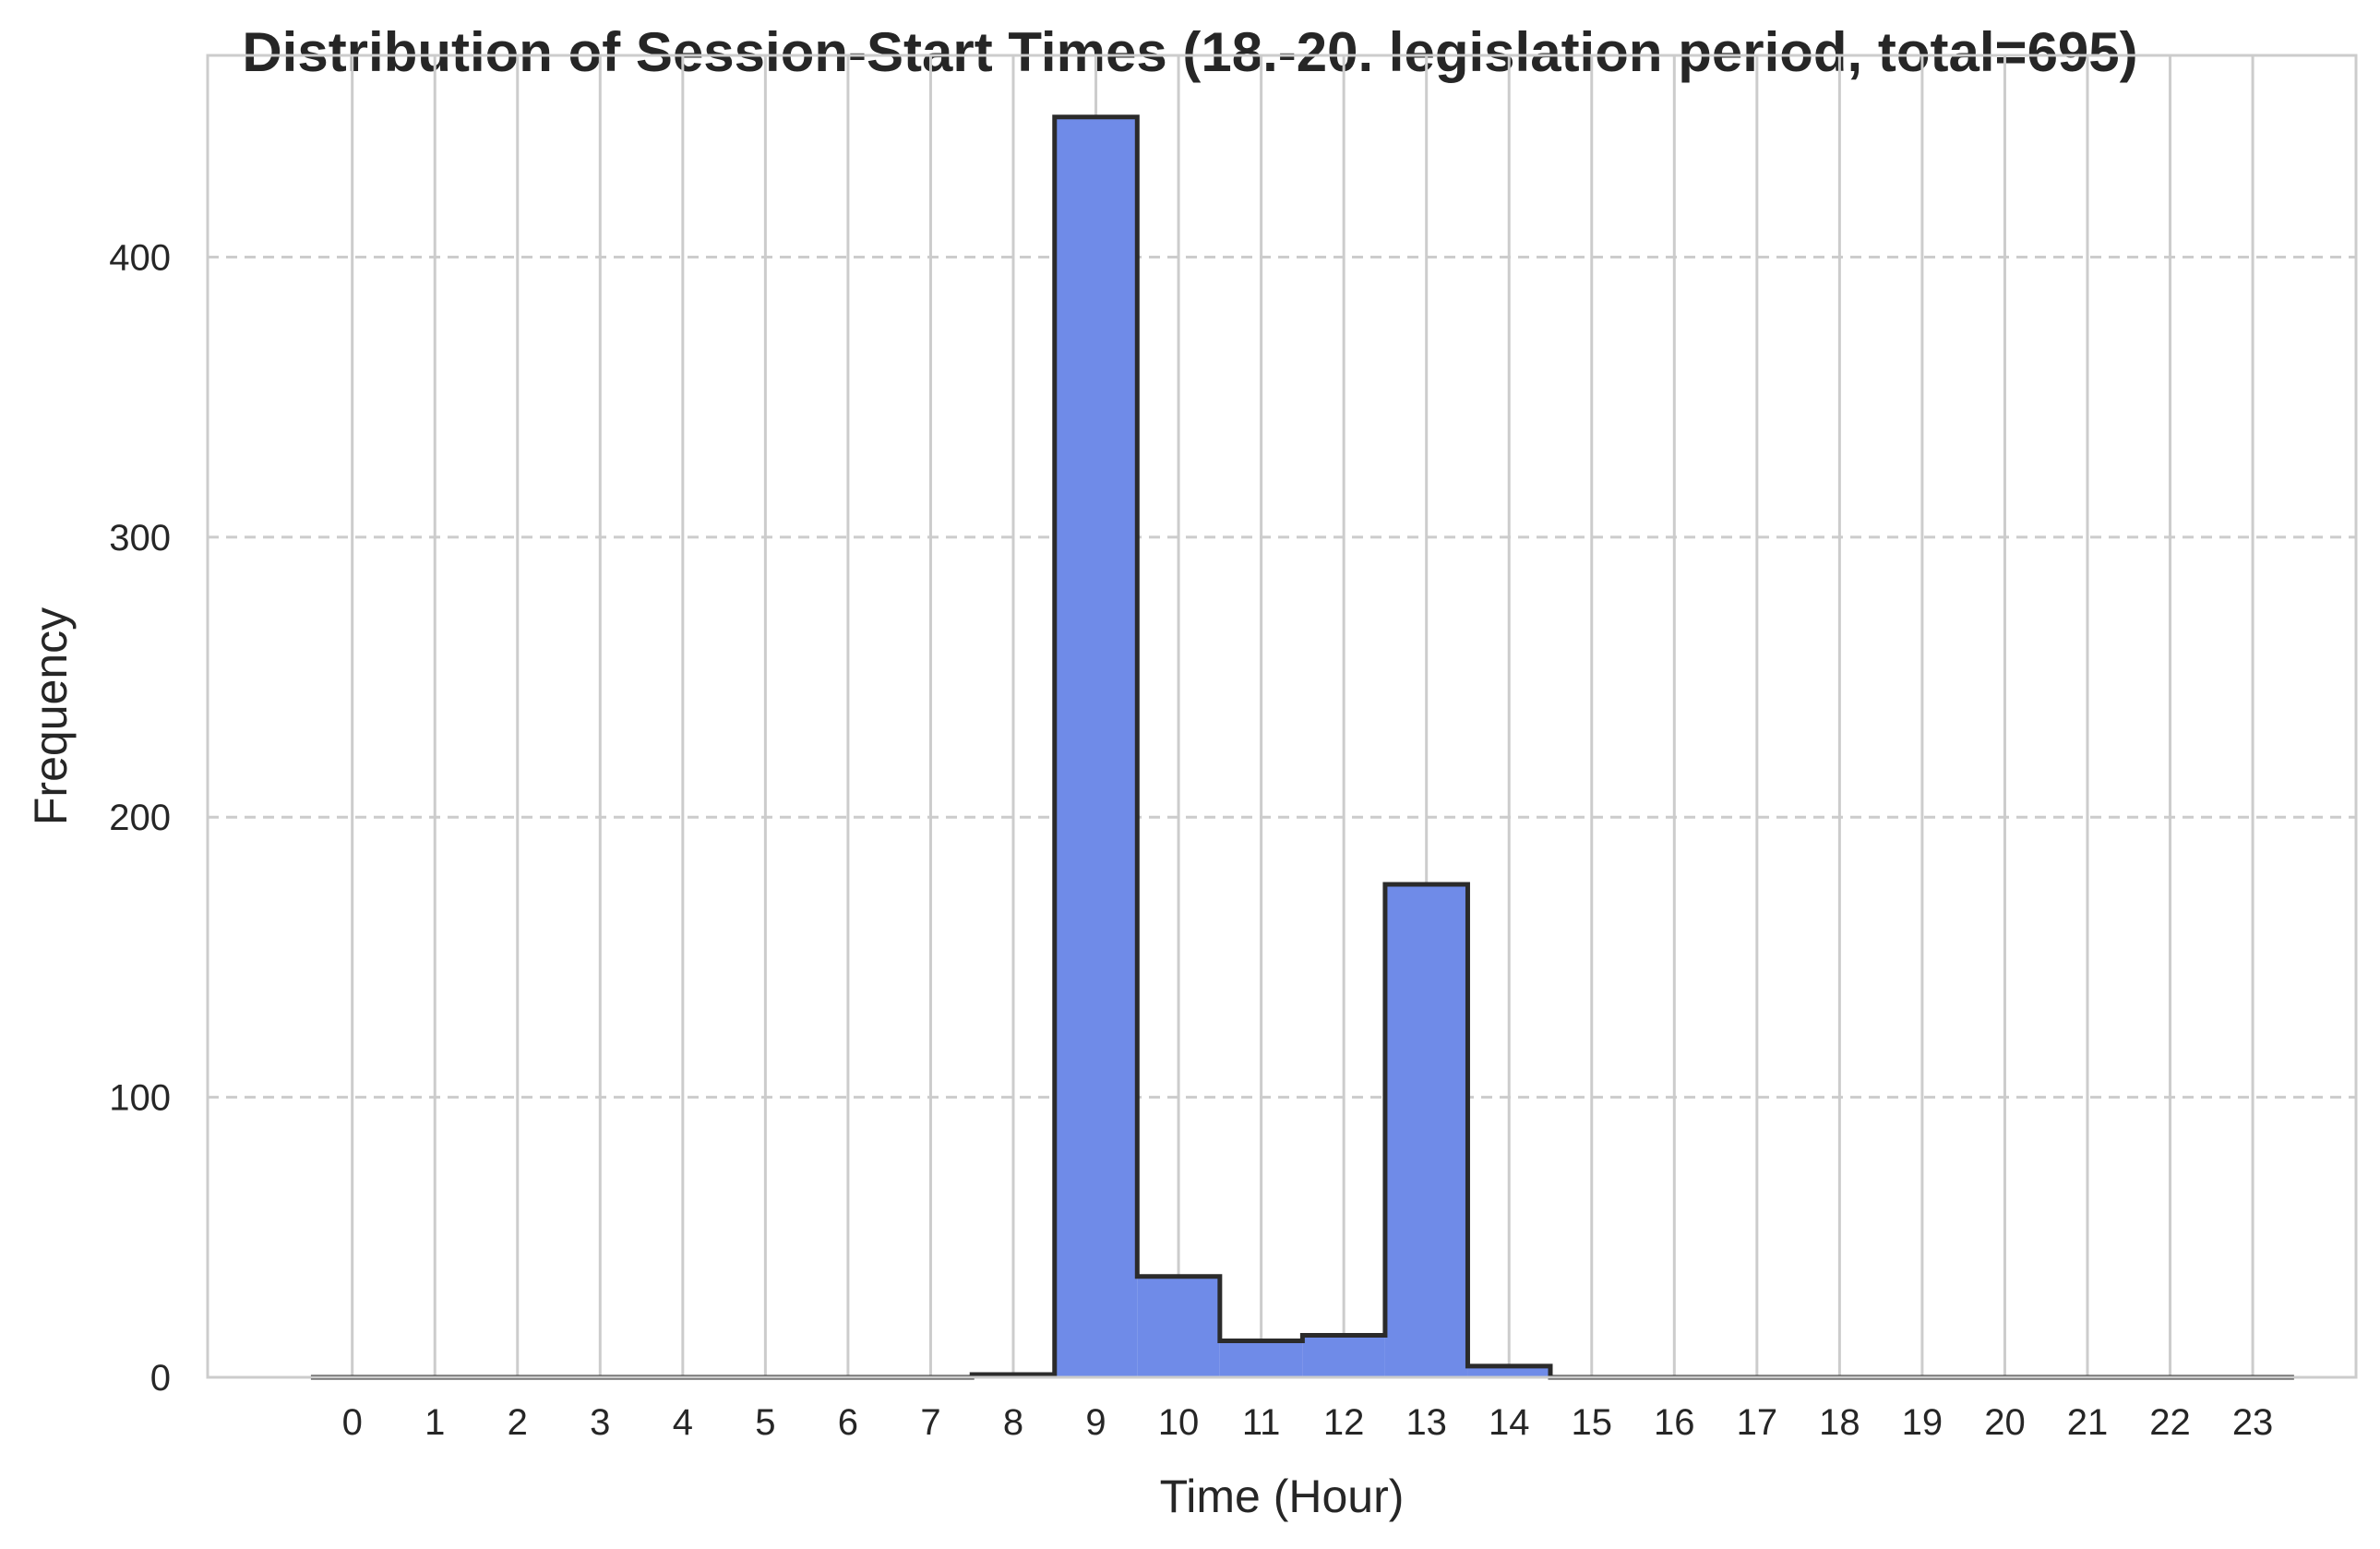 This screenshot has width=2380, height=1549. Describe the element at coordinates (352, 1422) in the screenshot. I see `x-tick-label-0: 0` at that location.